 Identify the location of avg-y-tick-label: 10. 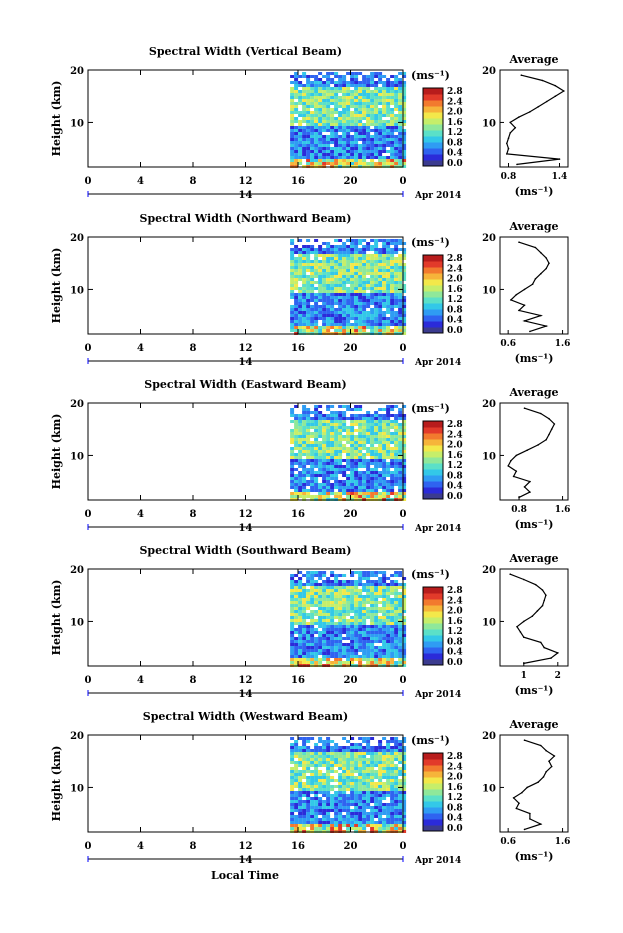
(489, 290).